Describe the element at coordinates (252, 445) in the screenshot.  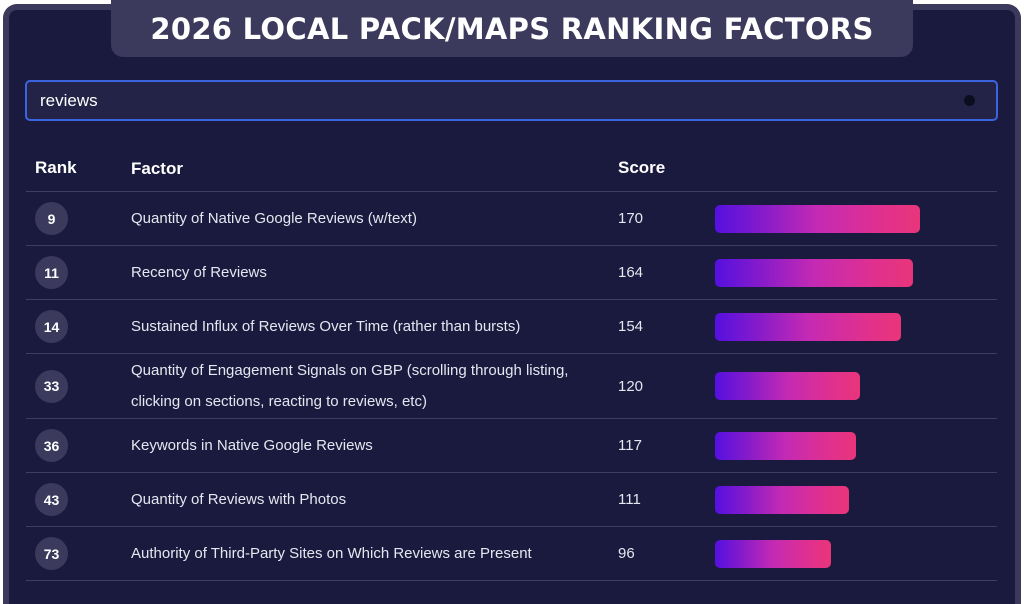
I see `factor-name: Keywords in Native Google Reviews` at that location.